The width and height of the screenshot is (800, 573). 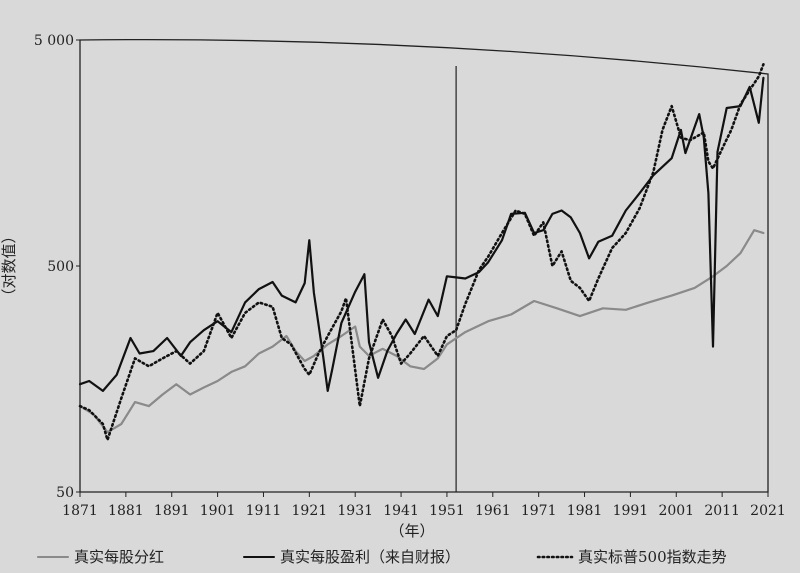 What do you see at coordinates (539, 511) in the screenshot?
I see `x-tick-label-10: 1971` at bounding box center [539, 511].